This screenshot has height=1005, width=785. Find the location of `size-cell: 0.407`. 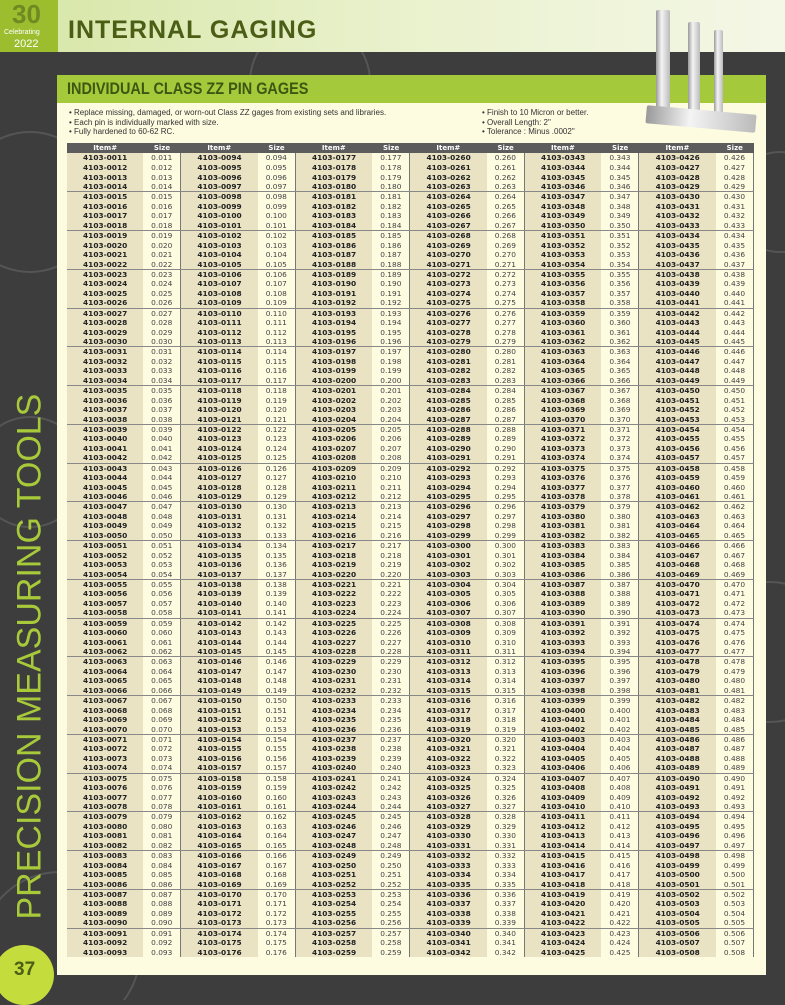

size-cell: 0.407 is located at coordinates (620, 778).